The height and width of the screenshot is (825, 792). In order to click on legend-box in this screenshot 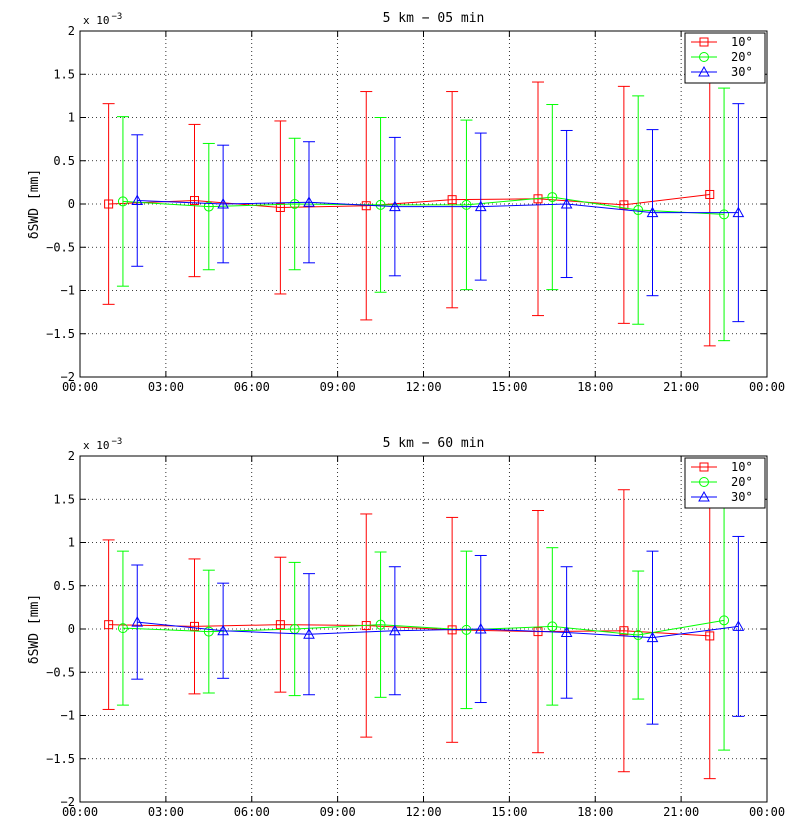, I will do `click(725, 58)`.